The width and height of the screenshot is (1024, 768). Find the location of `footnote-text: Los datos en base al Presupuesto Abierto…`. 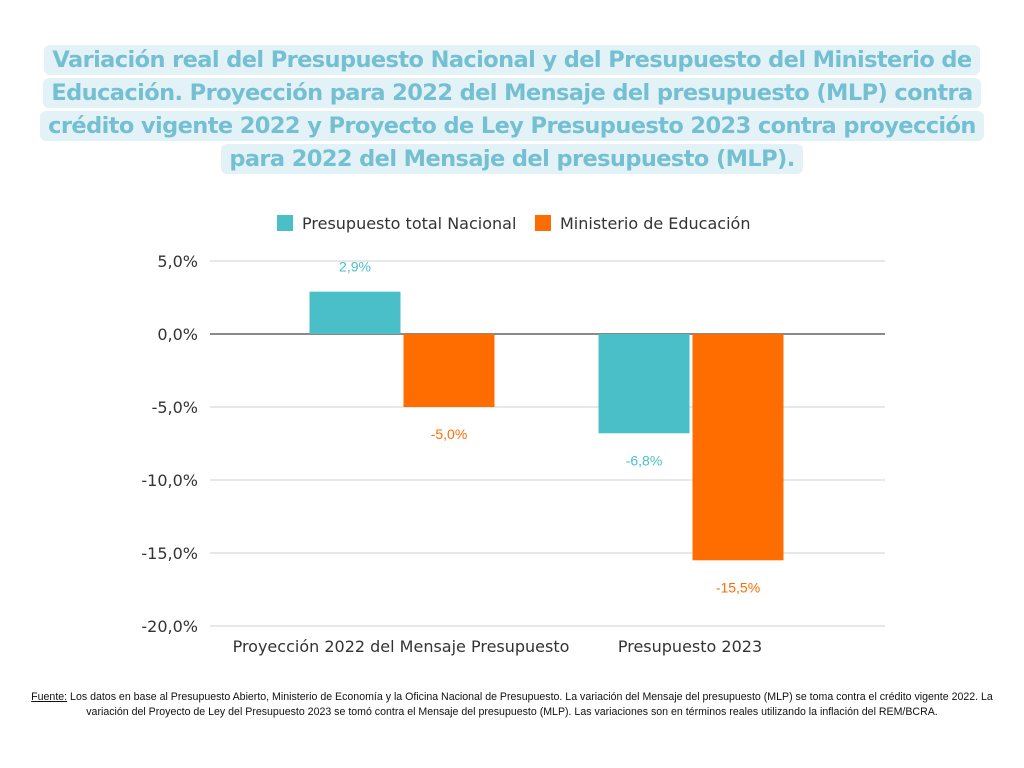

footnote-text: Los datos en base al Presupuesto Abierto… is located at coordinates (530, 704).